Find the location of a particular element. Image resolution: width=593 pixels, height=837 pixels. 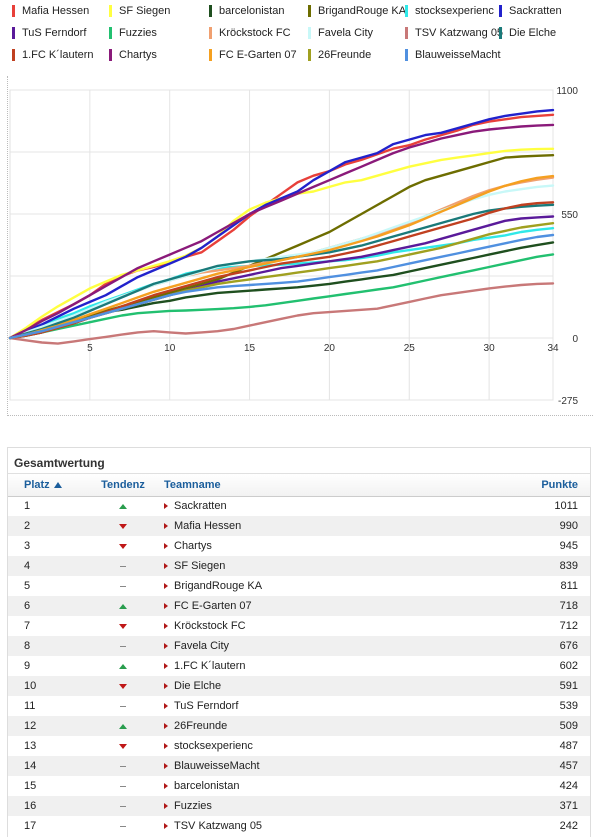

team-name: 1.FC K´lautern is located at coordinates (210, 666).